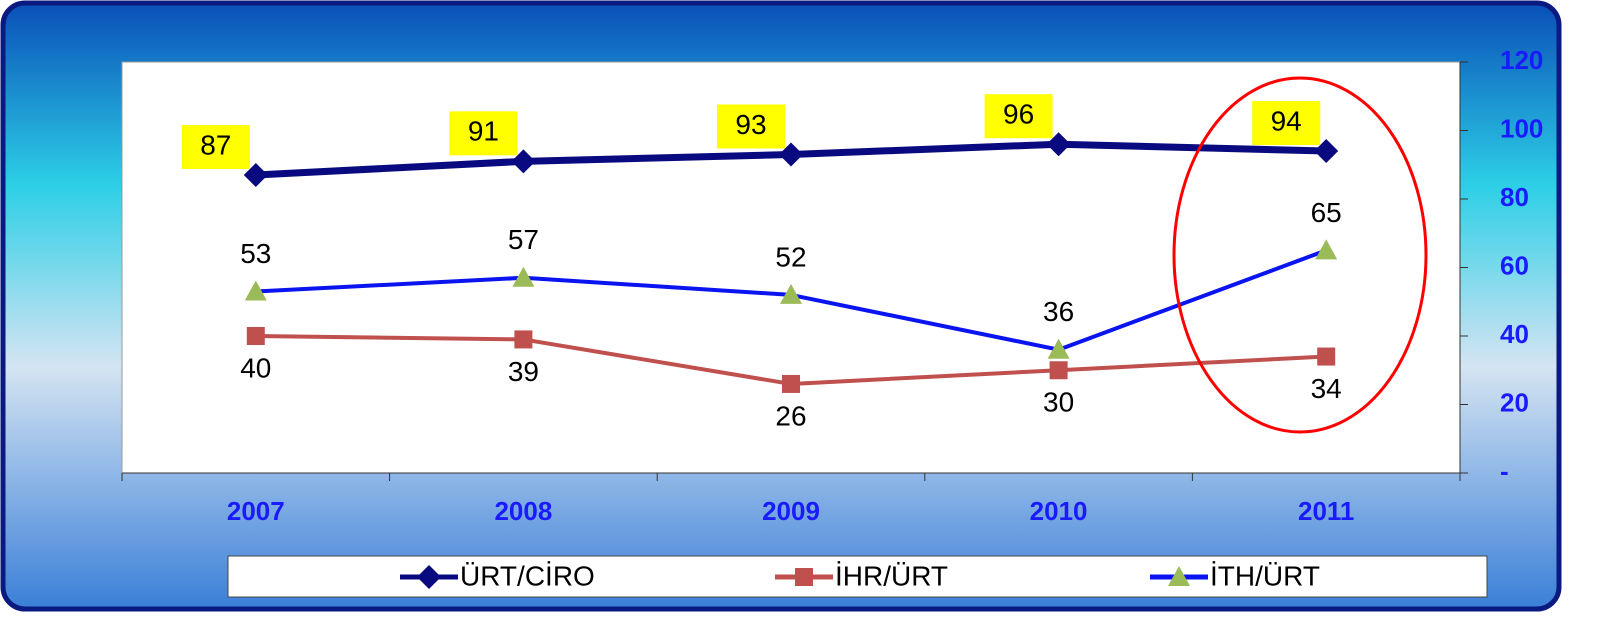  Describe the element at coordinates (1058, 311) in the screenshot. I see `data-label: 36` at that location.